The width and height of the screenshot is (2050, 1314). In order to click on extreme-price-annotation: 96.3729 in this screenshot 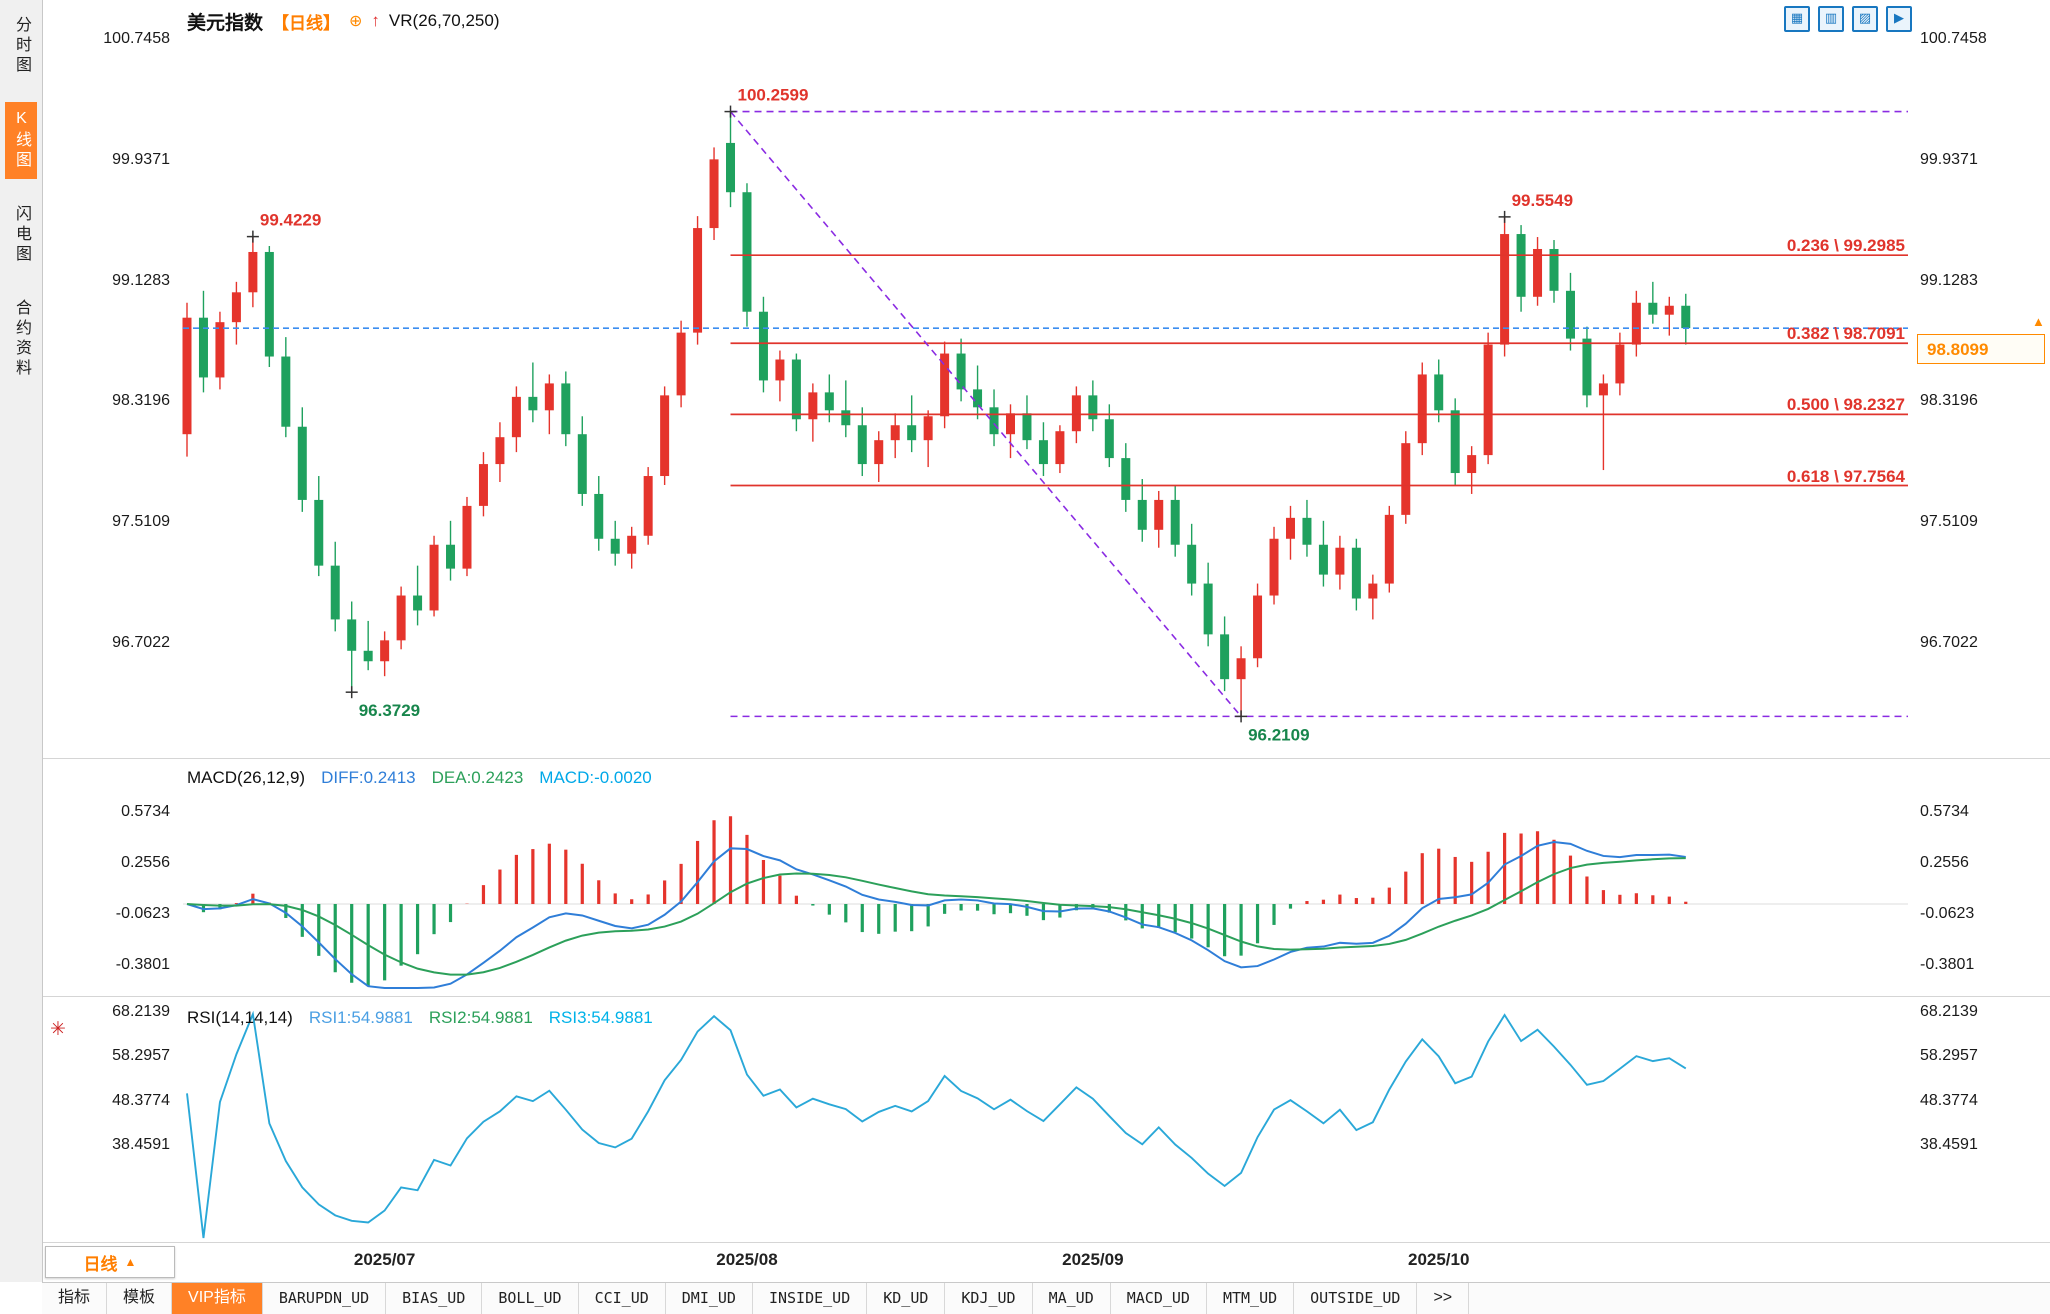, I will do `click(389, 710)`.